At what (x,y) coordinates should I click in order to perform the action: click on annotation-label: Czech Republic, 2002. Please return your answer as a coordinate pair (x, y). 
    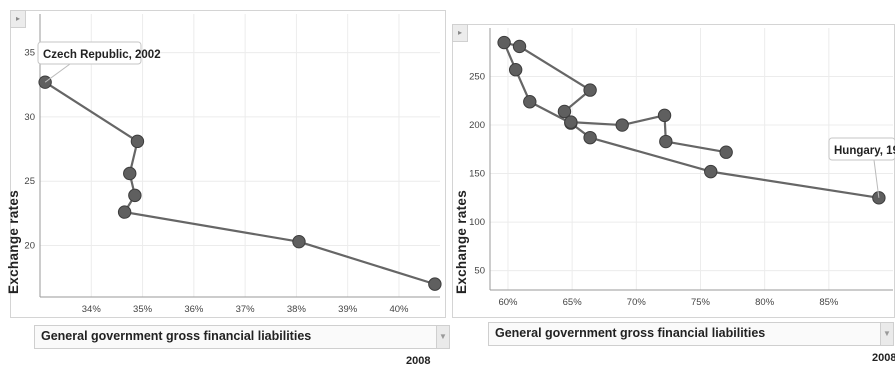
    Looking at the image, I should click on (102, 55).